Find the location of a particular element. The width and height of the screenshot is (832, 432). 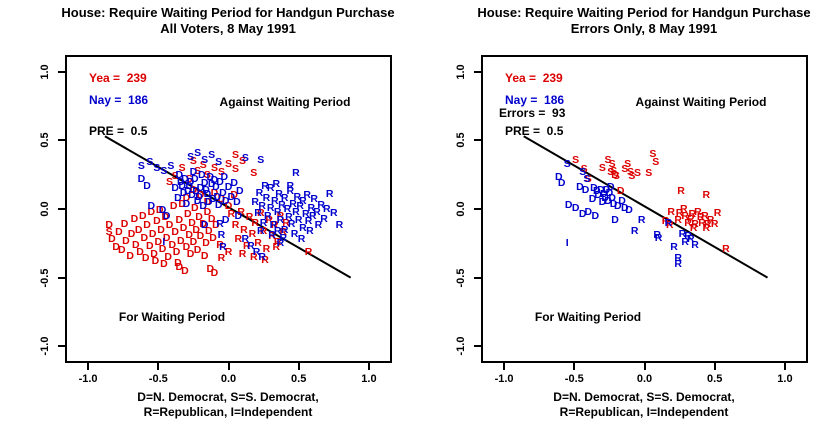

x-axis-tick-label: -1.0 is located at coordinates (504, 379).